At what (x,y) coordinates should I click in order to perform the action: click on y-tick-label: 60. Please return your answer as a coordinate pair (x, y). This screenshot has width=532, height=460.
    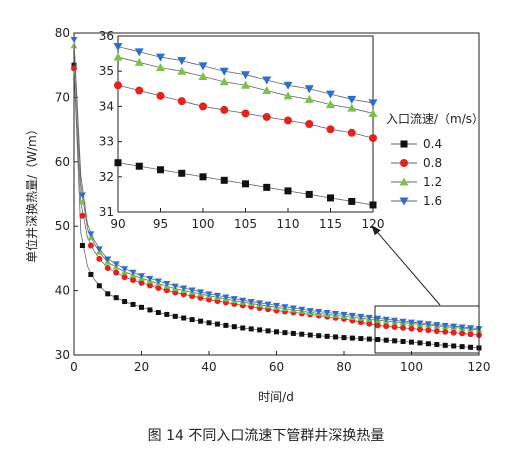
    Looking at the image, I should click on (62, 162).